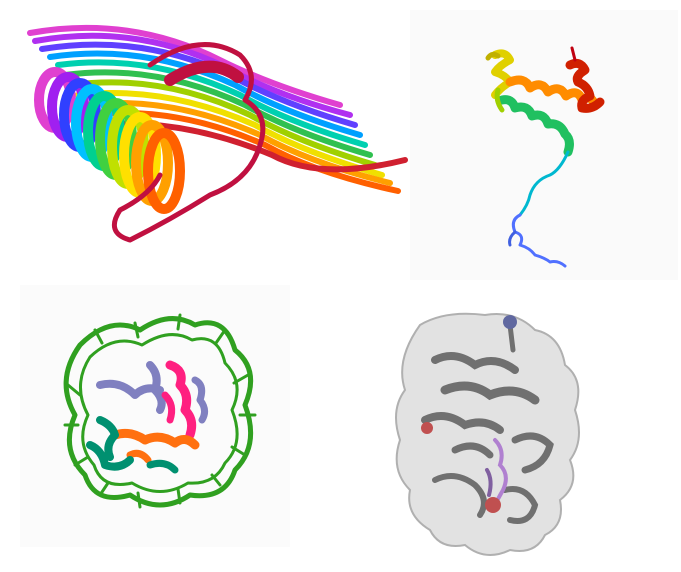 This screenshot has height=572, width=681. I want to click on histone-h3, so click(131, 387).